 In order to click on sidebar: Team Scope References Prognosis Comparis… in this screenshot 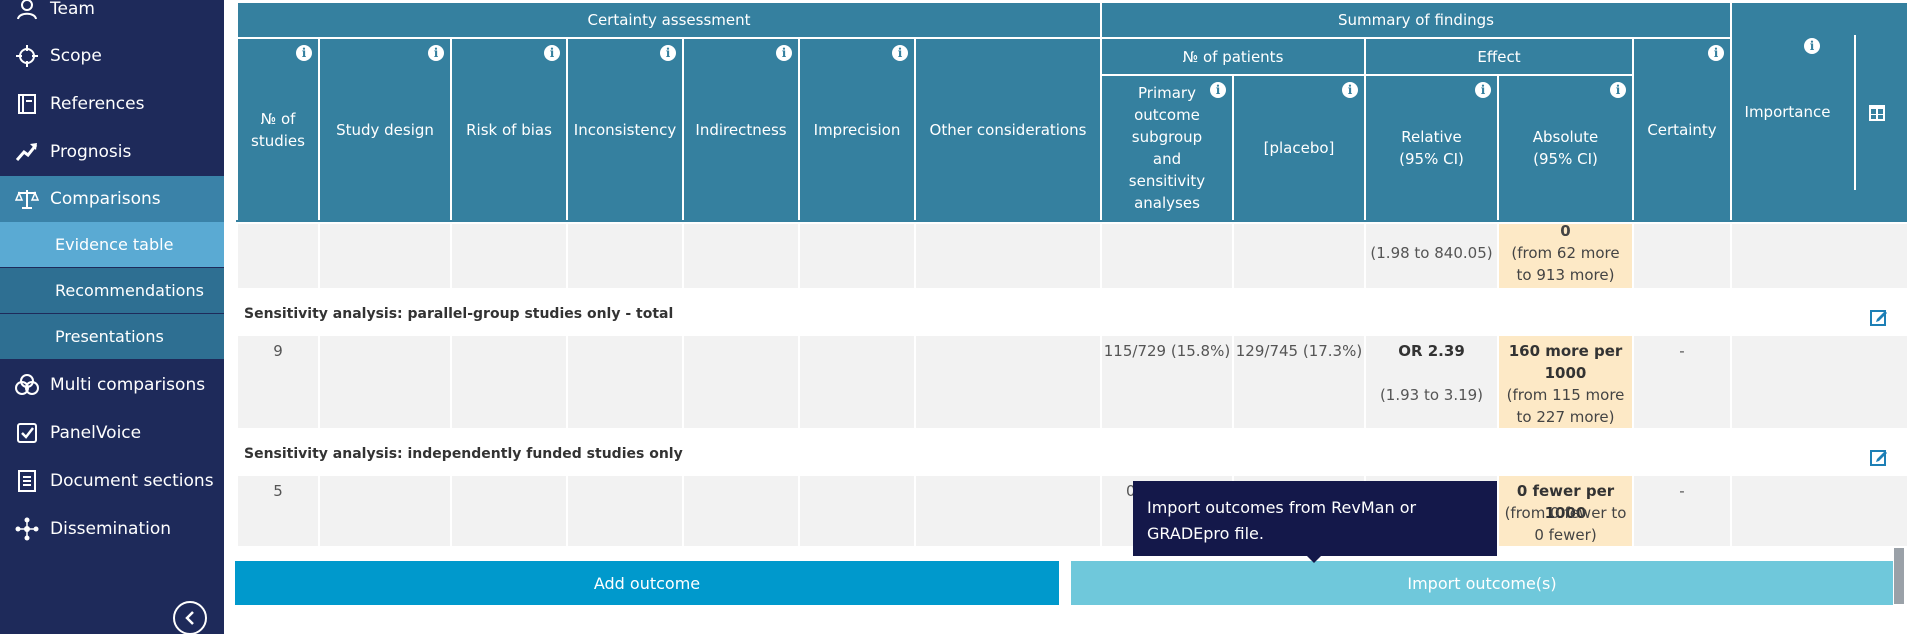, I will do `click(112, 317)`.